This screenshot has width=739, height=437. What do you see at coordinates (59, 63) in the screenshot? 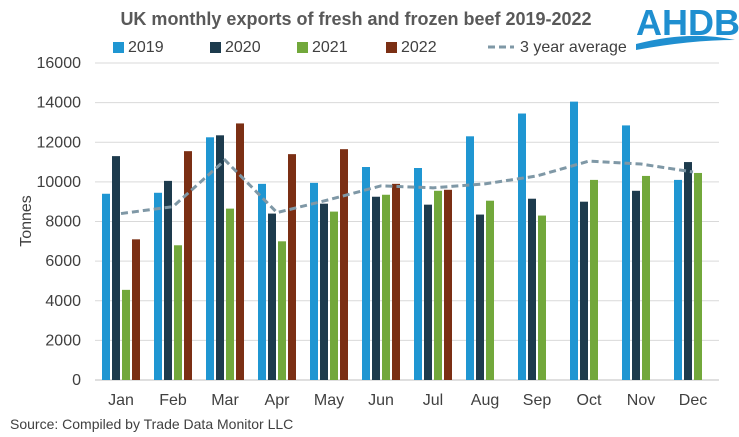
I see `y-tick-label: 16000` at bounding box center [59, 63].